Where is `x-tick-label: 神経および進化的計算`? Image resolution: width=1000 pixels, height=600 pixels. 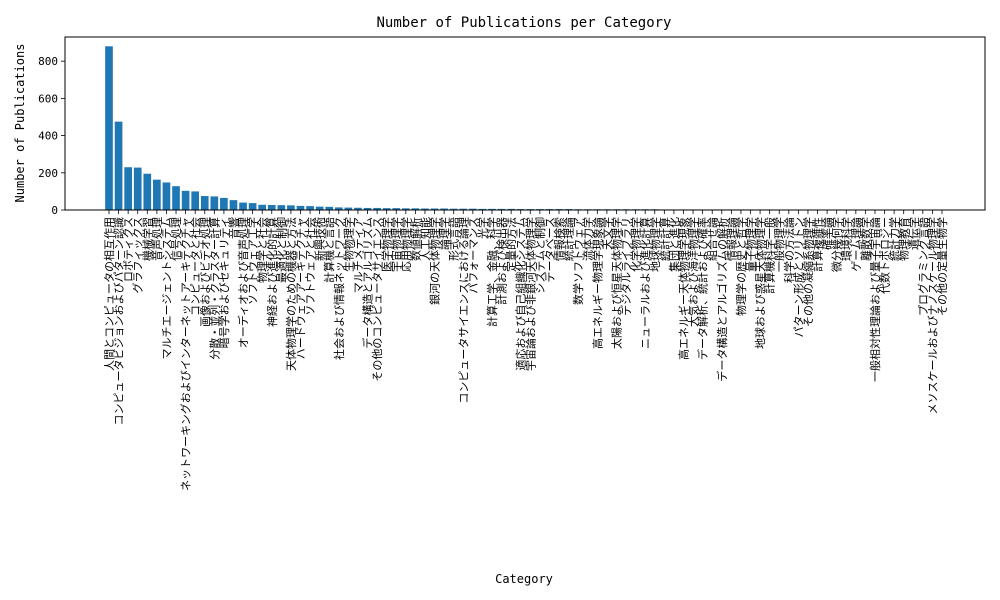
x-tick-label: 神経および進化的計算 is located at coordinates (272, 272).